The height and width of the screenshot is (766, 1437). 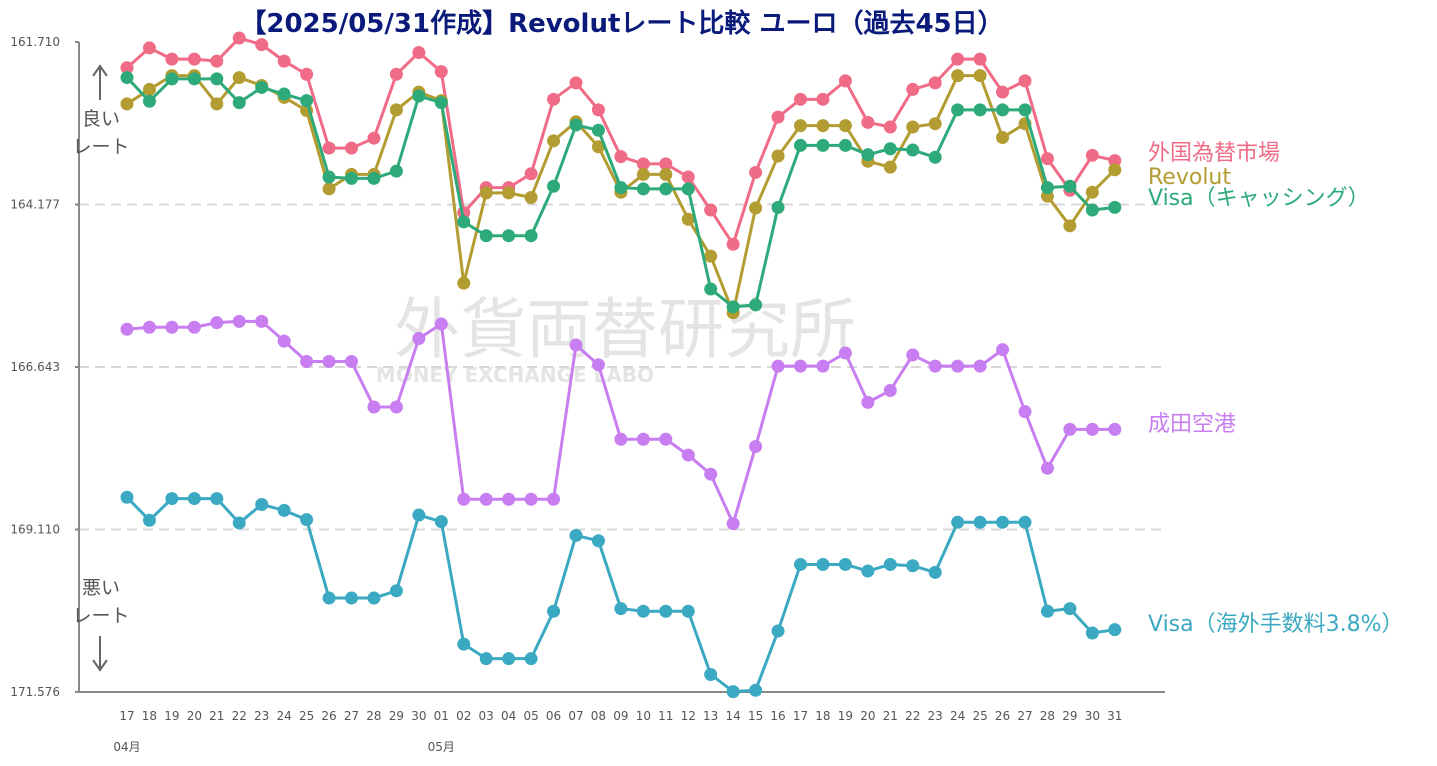 I want to click on x-tick-label: 17, so click(x=800, y=716).